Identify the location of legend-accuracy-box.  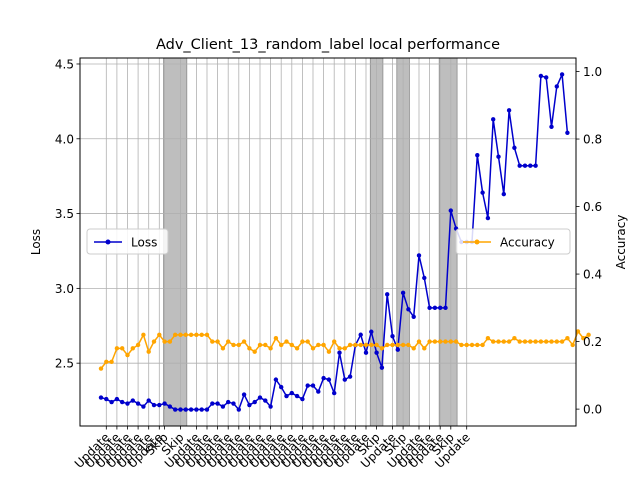
(513, 241).